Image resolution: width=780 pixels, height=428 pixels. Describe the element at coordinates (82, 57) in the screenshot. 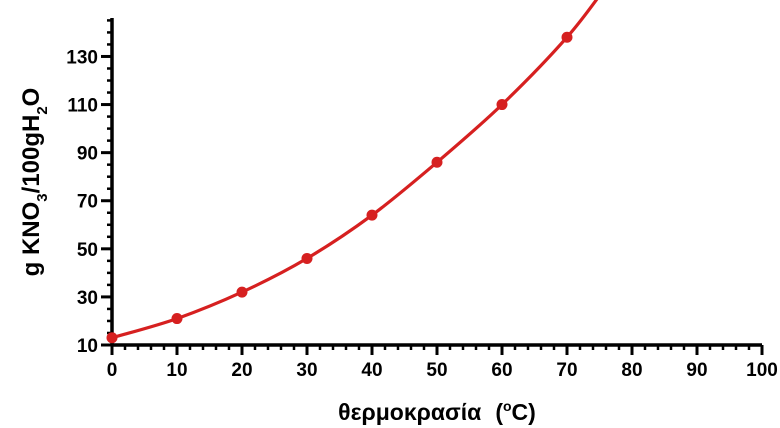

I see `y-tick-label: 130` at that location.